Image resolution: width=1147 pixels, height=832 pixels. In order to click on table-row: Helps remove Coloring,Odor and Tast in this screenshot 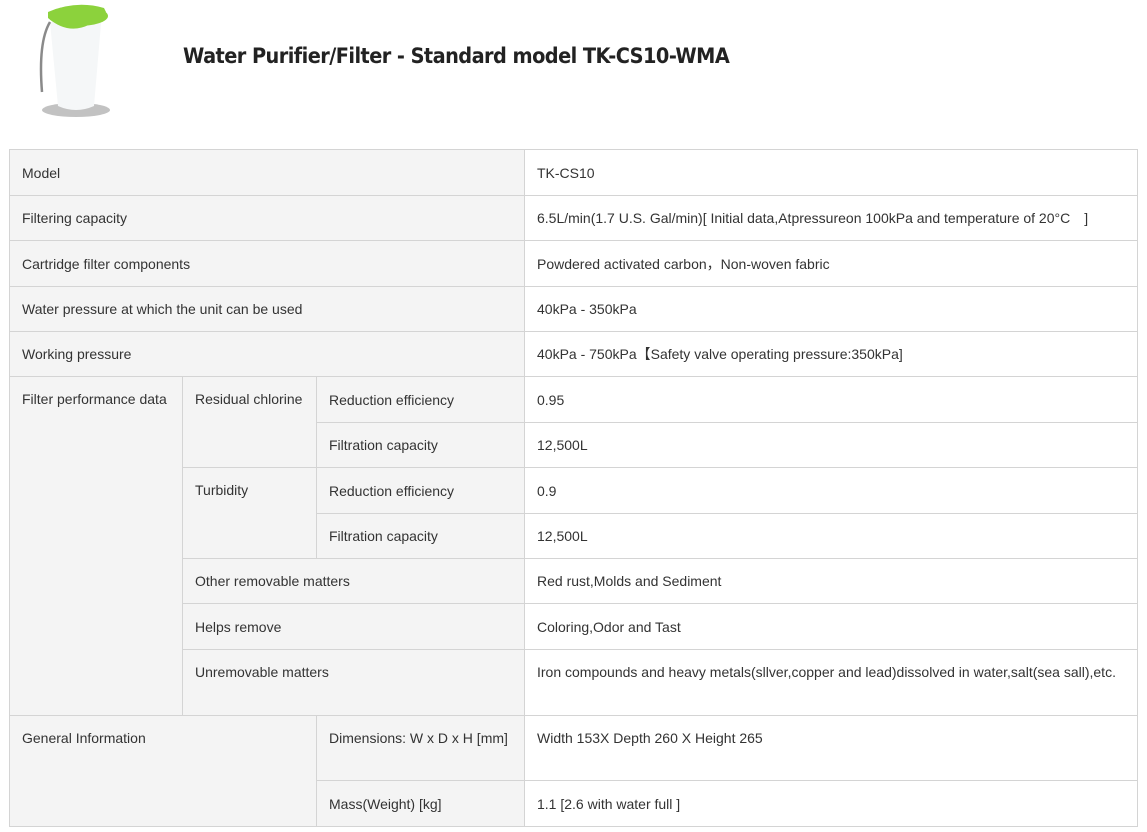, I will do `click(574, 626)`.